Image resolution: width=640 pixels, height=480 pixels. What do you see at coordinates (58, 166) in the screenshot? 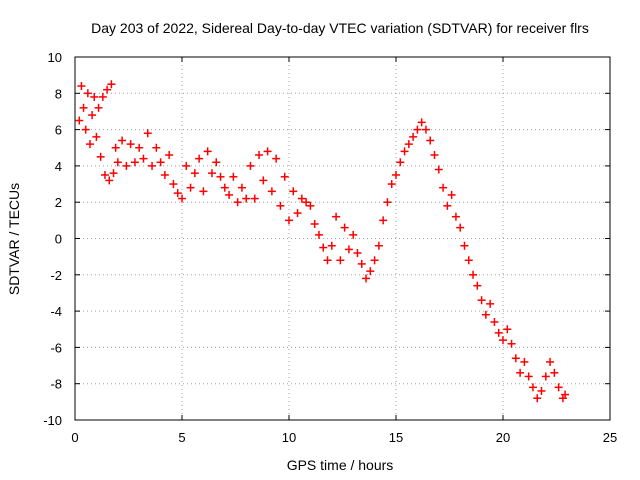
I see `y-tick-label: 4` at bounding box center [58, 166].